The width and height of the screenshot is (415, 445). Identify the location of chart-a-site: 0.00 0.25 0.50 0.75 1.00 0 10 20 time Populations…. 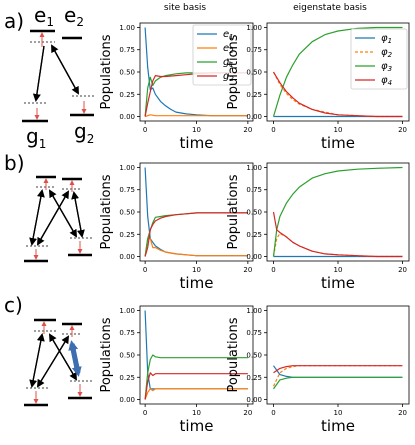
(176, 87).